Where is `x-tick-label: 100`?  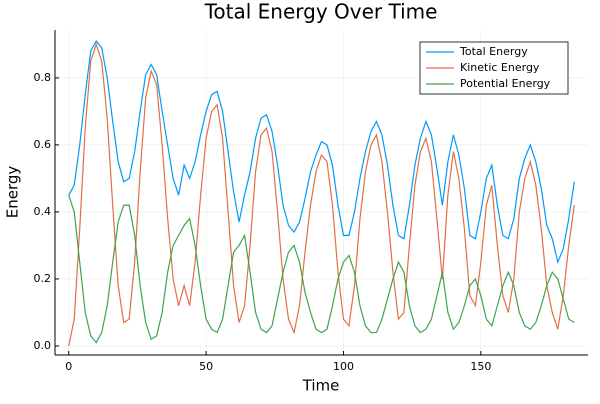
x-tick-label: 100 is located at coordinates (343, 366).